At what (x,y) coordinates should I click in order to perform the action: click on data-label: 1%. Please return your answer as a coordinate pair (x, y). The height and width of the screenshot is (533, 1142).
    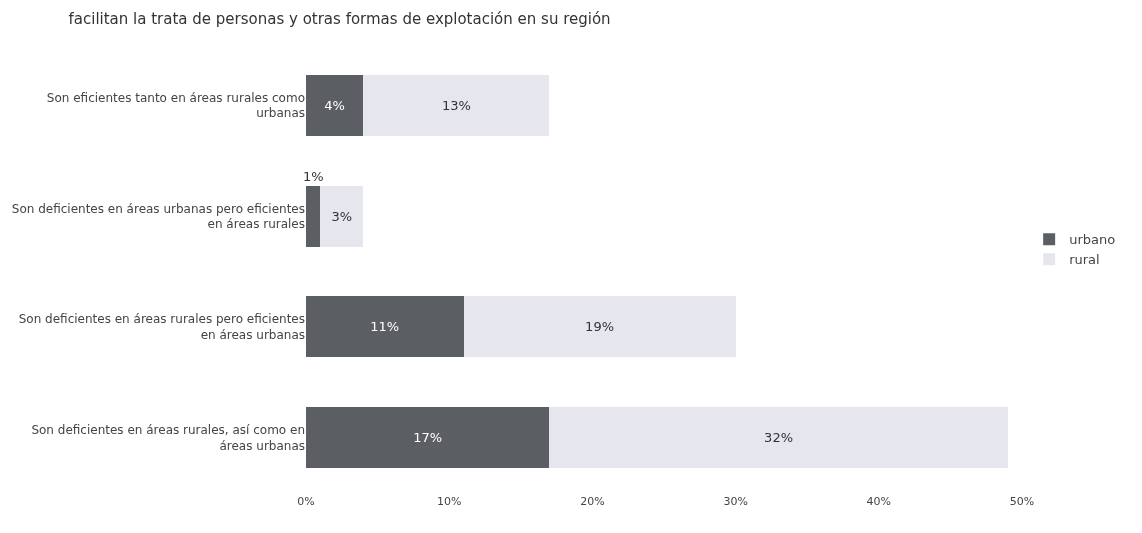
    Looking at the image, I should click on (313, 176).